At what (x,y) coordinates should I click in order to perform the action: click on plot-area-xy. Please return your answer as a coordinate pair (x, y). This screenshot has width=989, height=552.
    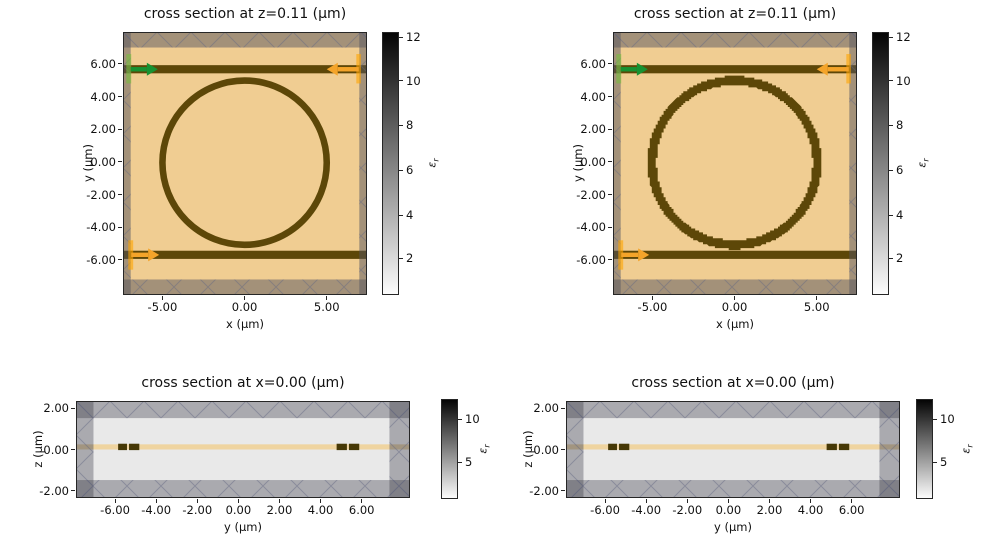
    Looking at the image, I should click on (245, 163).